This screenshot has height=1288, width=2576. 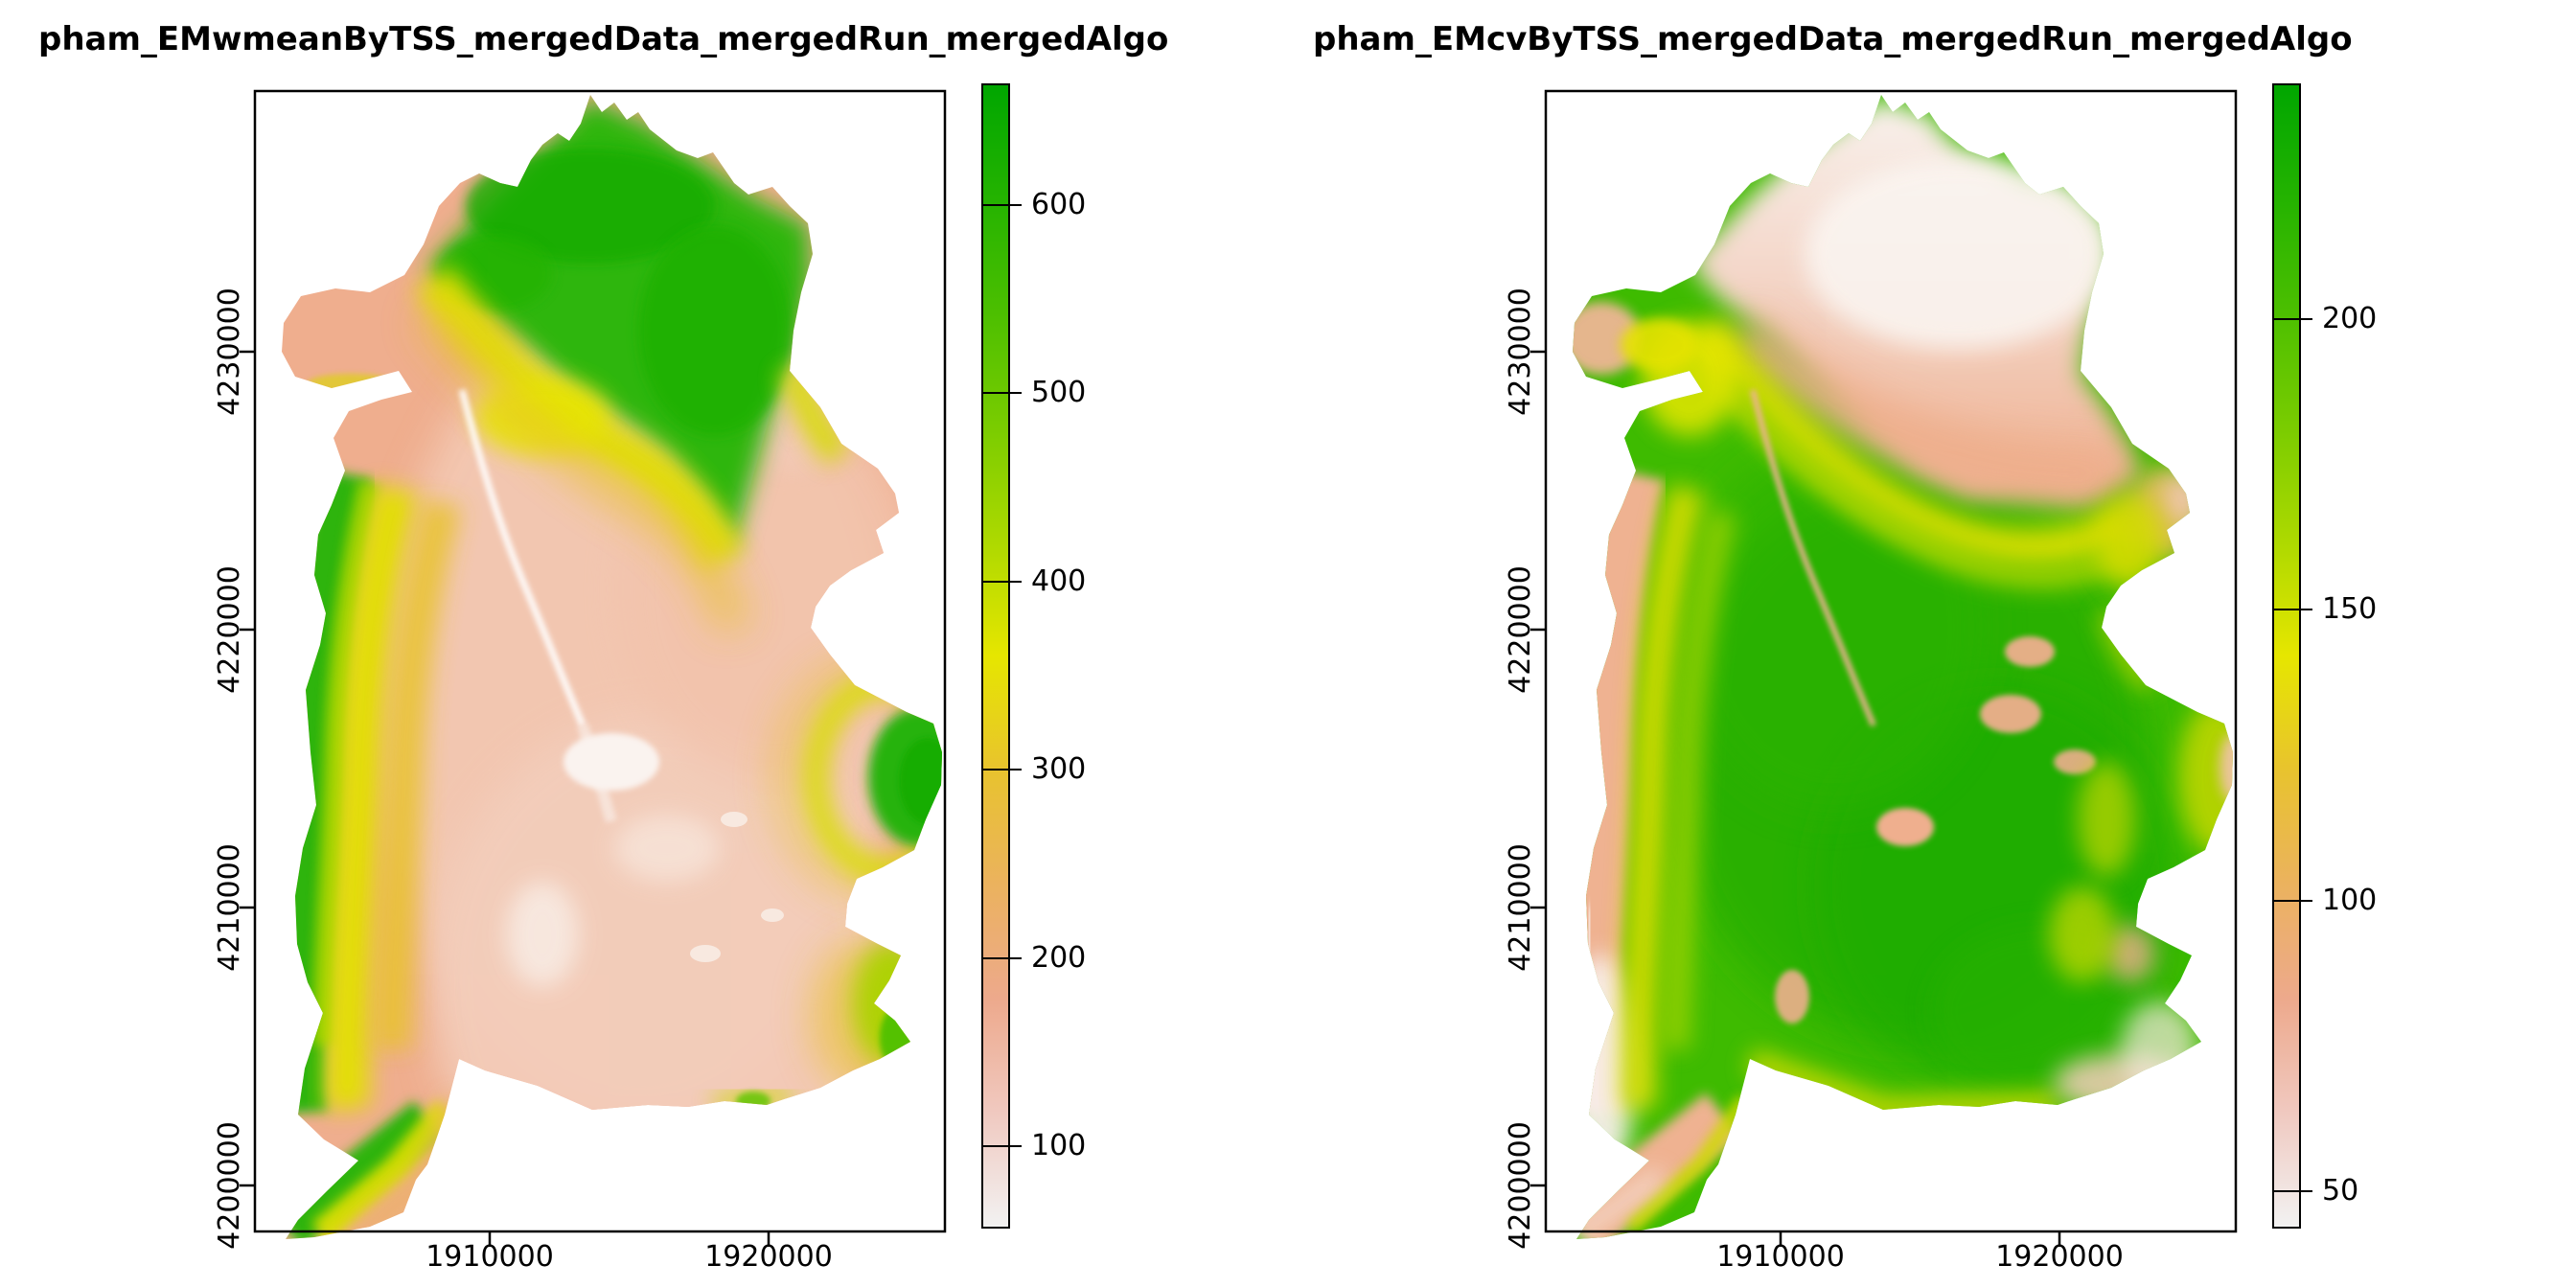 I want to click on colorbar-right, so click(x=2292, y=656).